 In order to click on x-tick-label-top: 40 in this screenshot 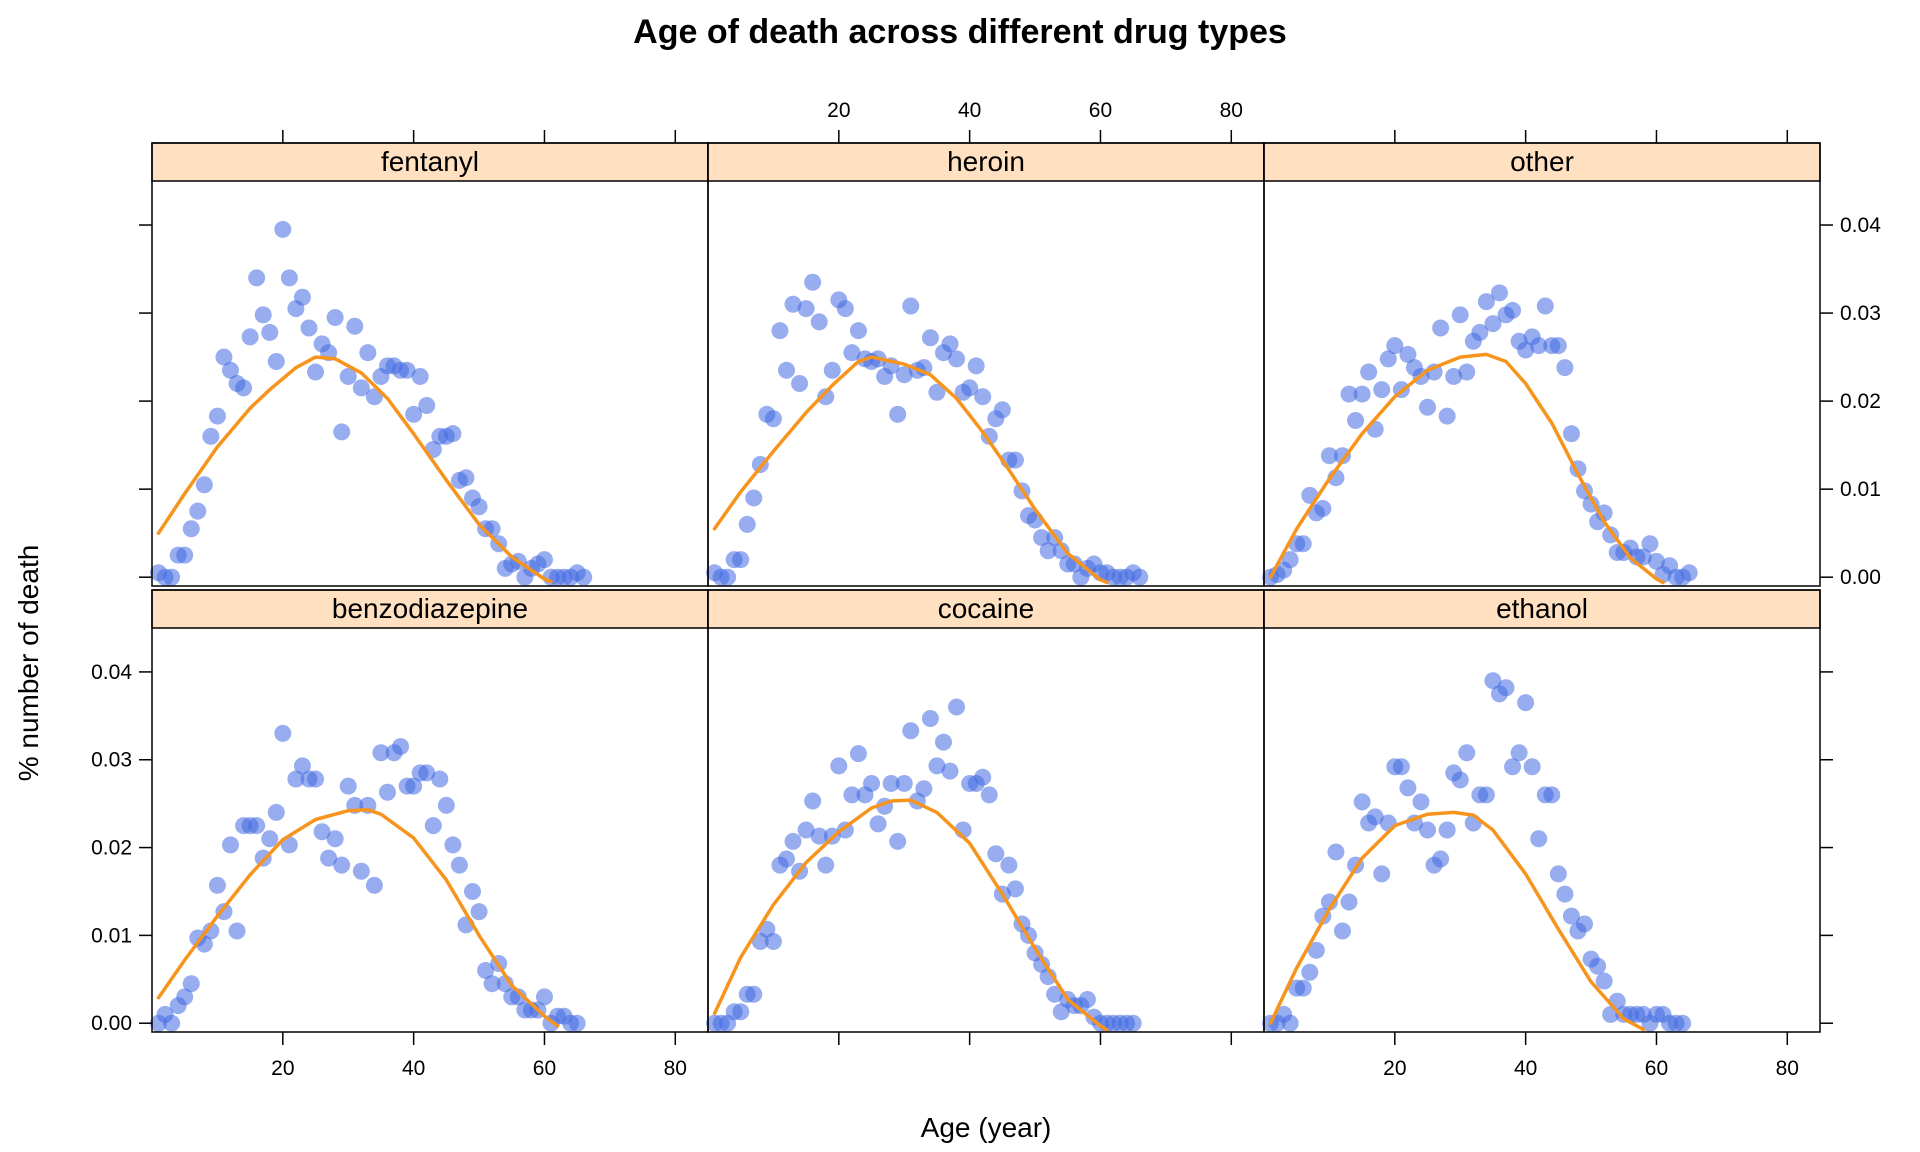, I will do `click(969, 110)`.